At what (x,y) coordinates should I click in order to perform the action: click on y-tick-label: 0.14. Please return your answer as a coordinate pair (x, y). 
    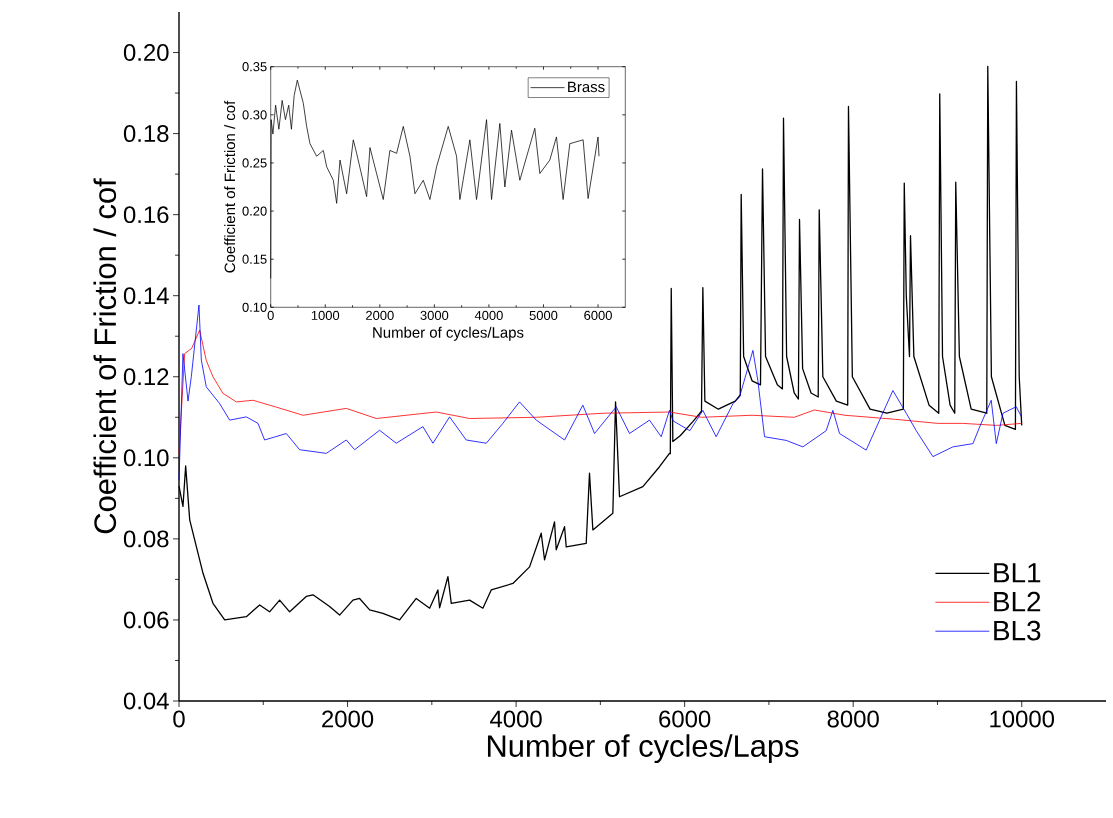
    Looking at the image, I should click on (146, 296).